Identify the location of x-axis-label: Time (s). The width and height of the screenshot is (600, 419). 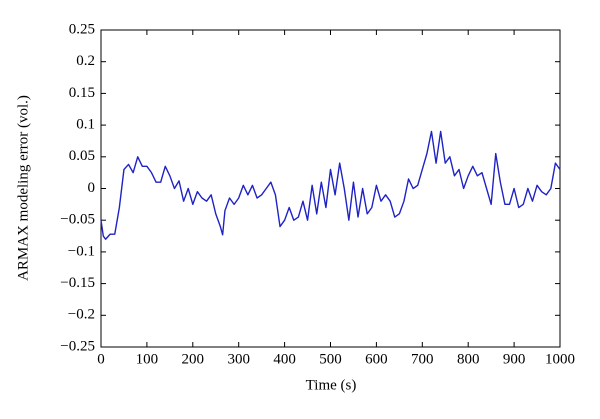
(331, 385).